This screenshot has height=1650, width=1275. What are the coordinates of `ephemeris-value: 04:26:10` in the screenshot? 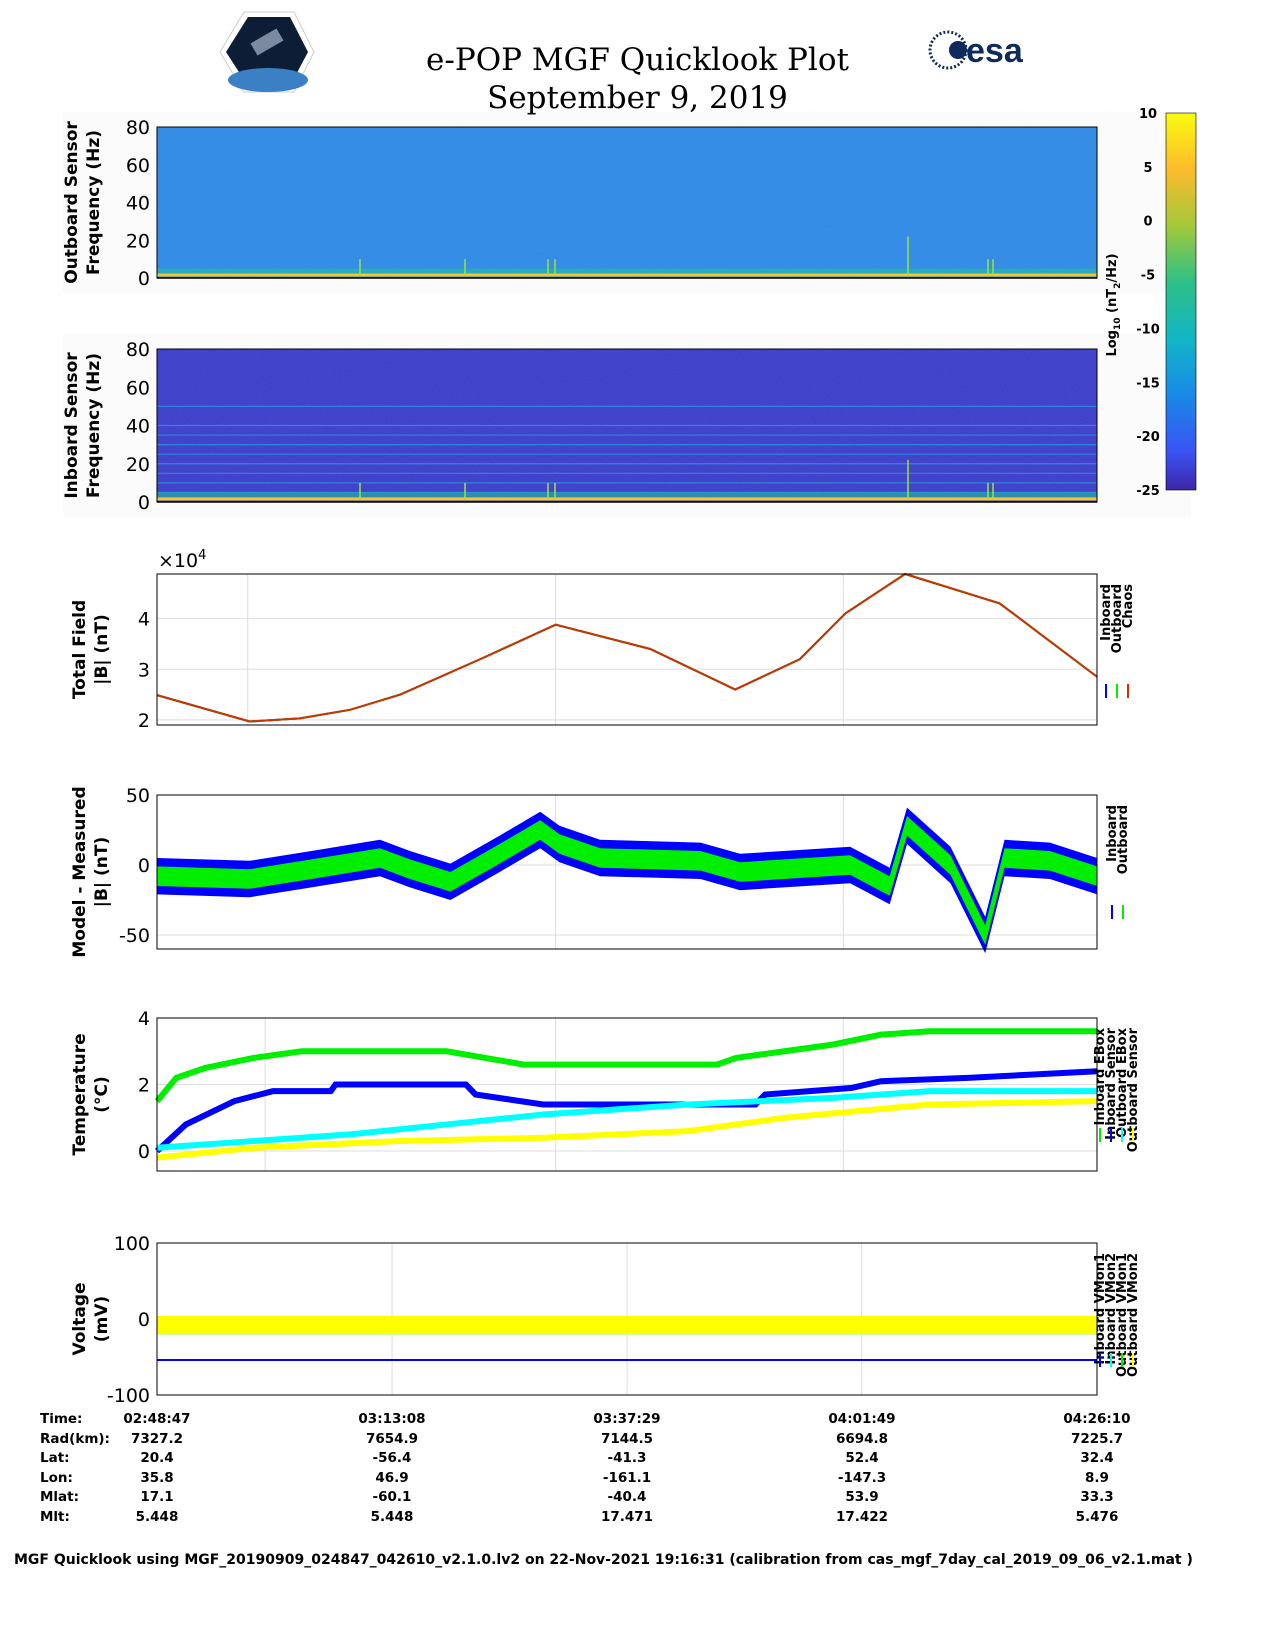 It's located at (1097, 1419).